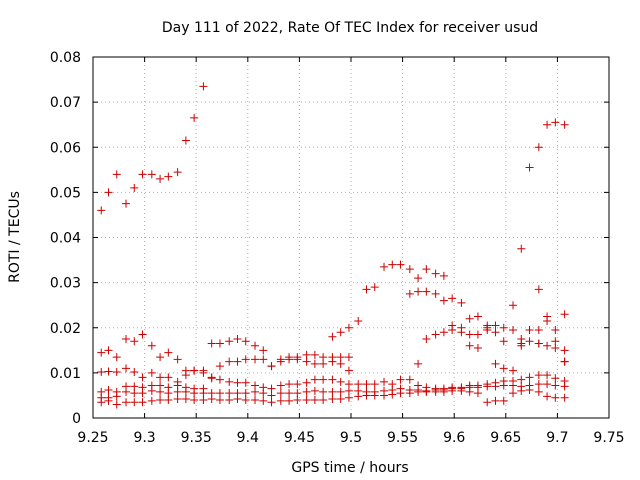  I want to click on y-tick-label: 0.05, so click(65, 193).